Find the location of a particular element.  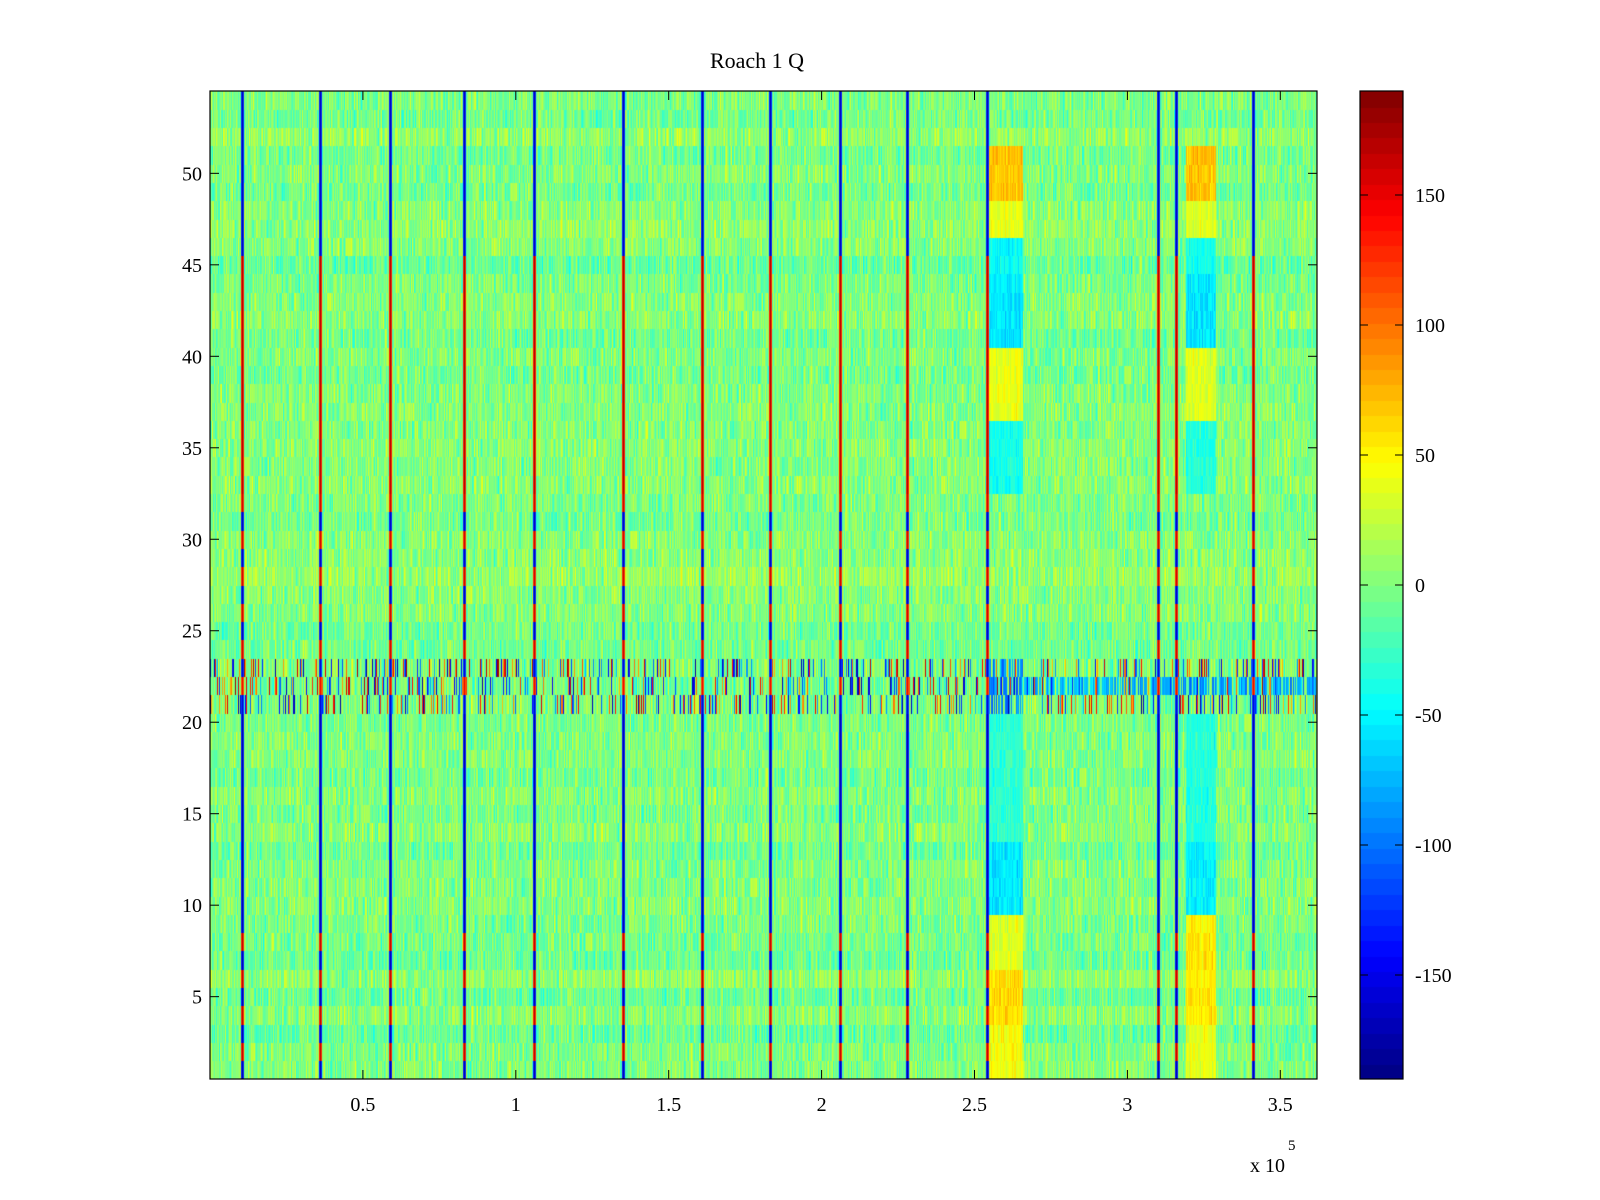

colorbar-tick-label: -50 is located at coordinates (1428, 716).